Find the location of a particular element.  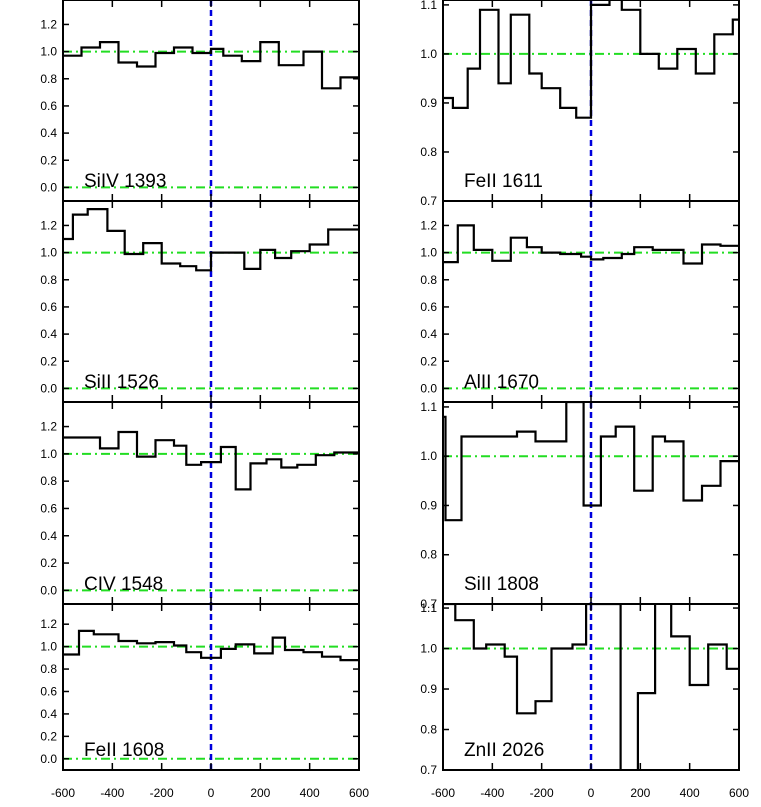

panel-civ-1548: 0.0 0.2 0.4 0.6 0.8 1.0 1.2 CIV 1548 is located at coordinates (200, 503).